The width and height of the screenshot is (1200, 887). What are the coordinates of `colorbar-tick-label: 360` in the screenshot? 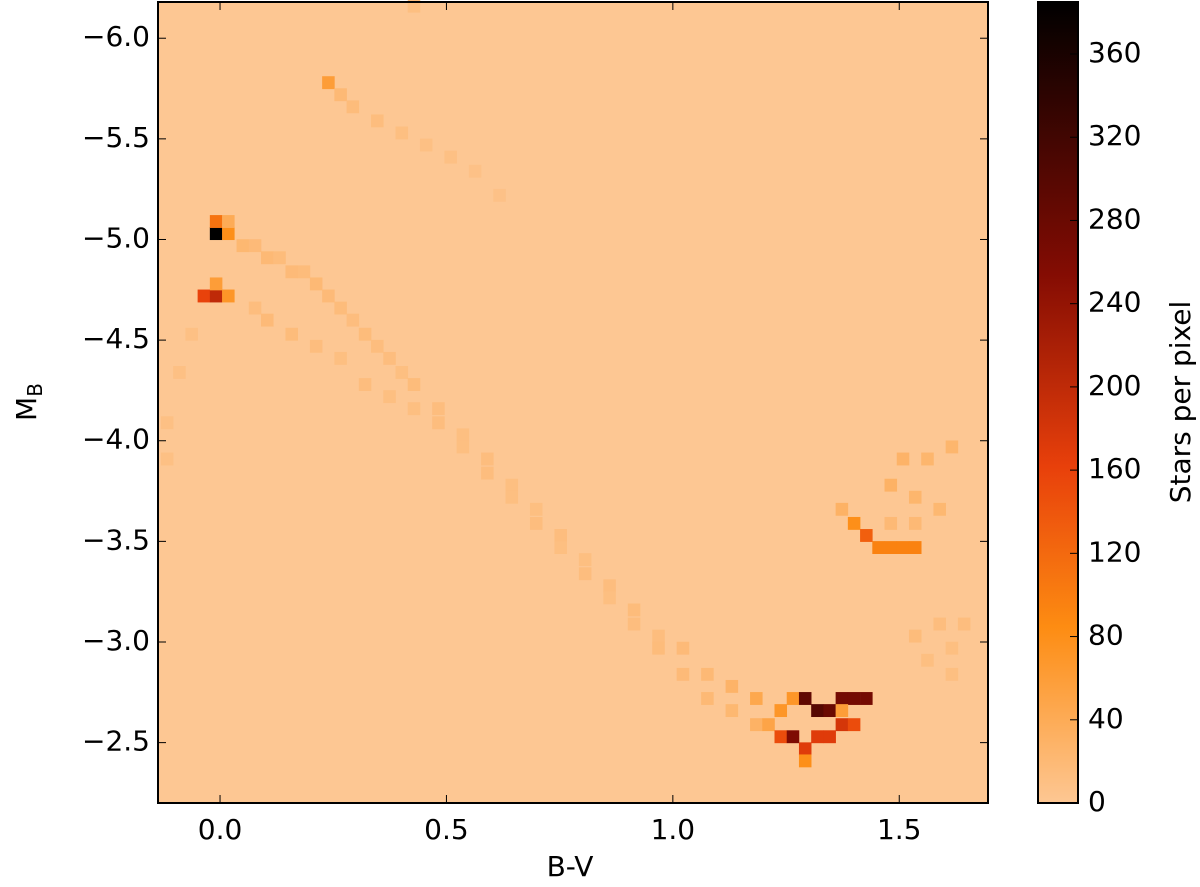 It's located at (1114, 52).